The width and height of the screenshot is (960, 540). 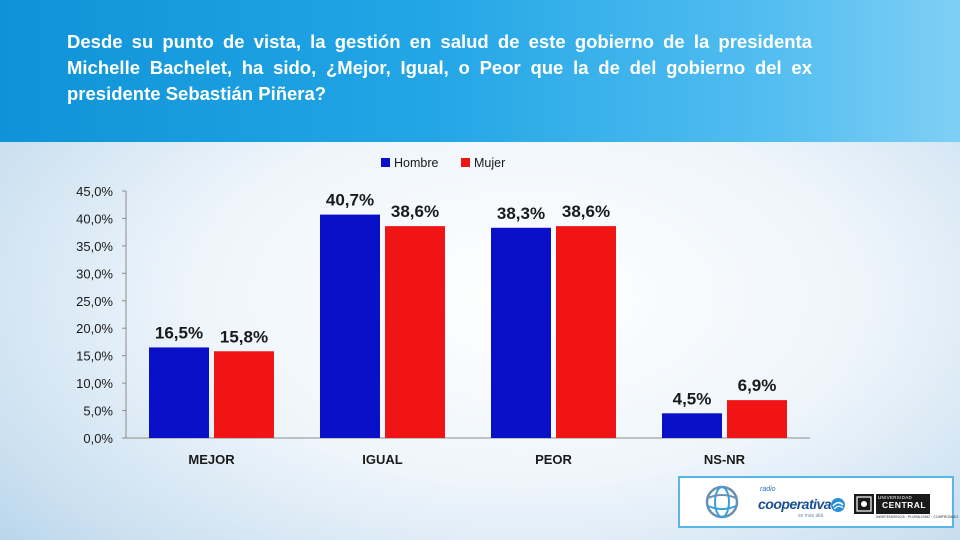 I want to click on y-tick-label: 35,0%, so click(x=94, y=246).